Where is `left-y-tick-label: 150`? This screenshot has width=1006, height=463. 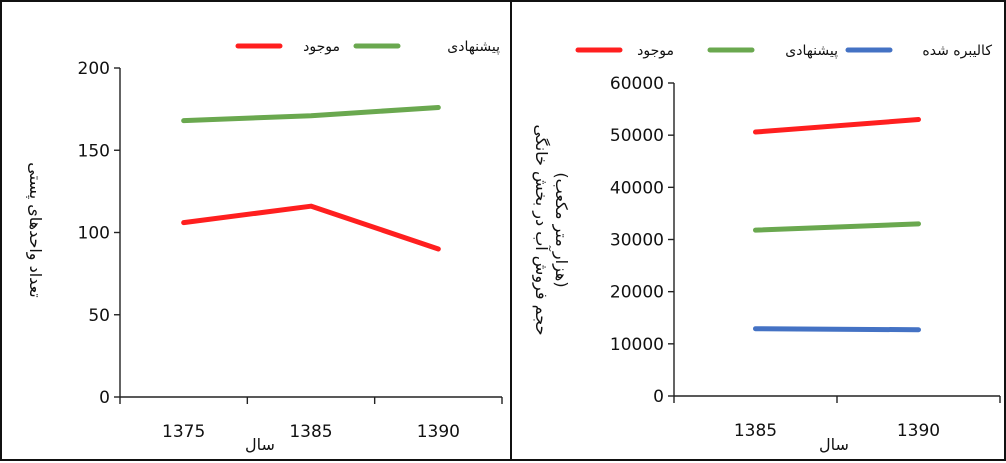
left-y-tick-label: 150 is located at coordinates (94, 151).